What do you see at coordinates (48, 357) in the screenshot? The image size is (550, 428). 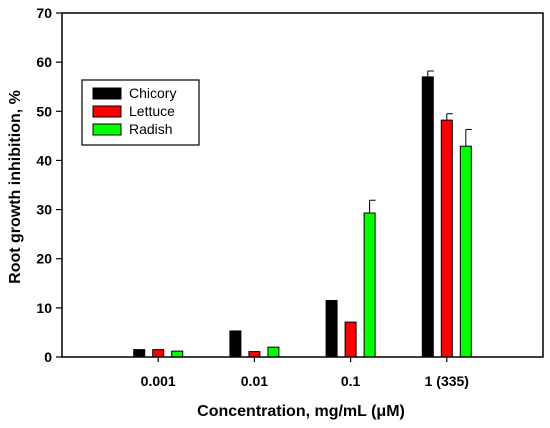 I see `y-tick-label: 0` at bounding box center [48, 357].